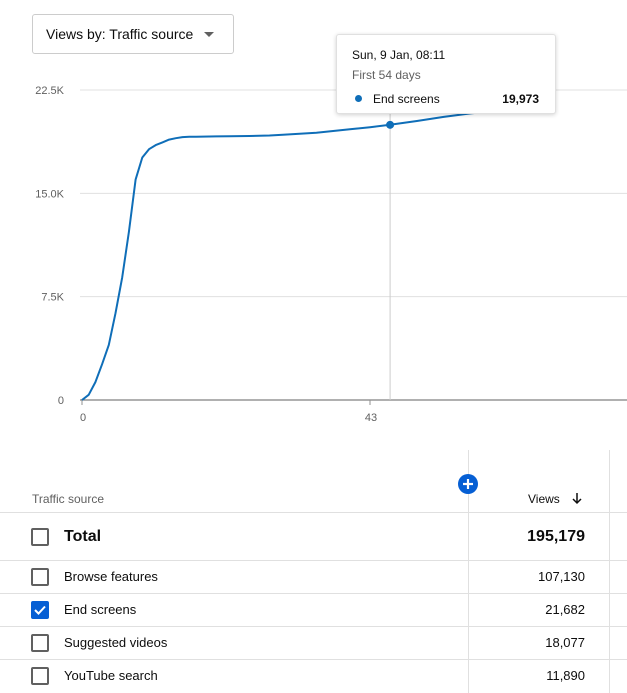  Describe the element at coordinates (61, 401) in the screenshot. I see `y-tick-label: 0` at that location.